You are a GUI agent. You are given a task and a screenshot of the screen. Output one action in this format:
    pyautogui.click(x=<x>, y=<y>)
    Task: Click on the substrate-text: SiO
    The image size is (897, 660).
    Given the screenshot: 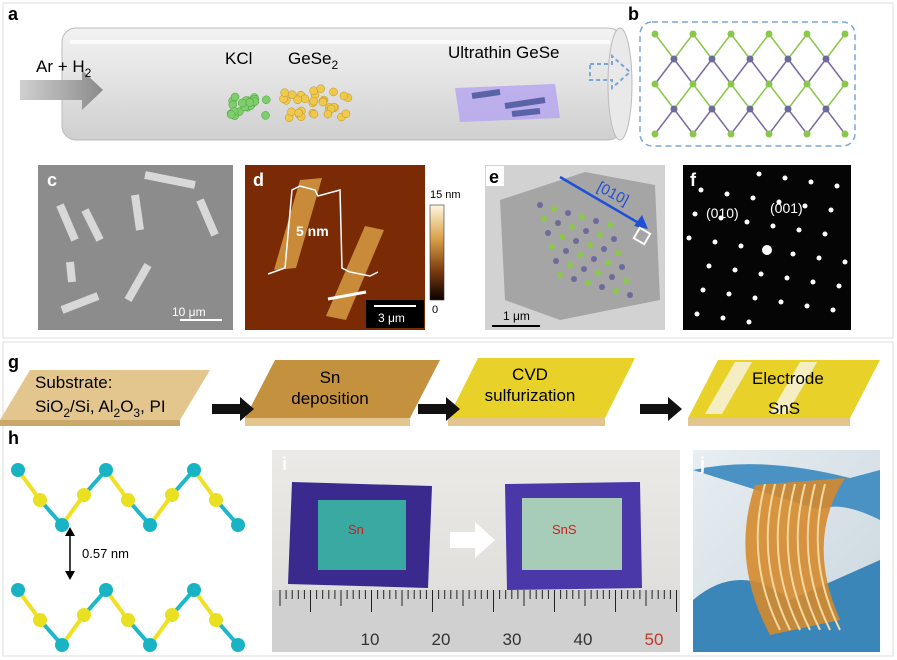 What is the action you would take?
    pyautogui.click(x=49, y=406)
    